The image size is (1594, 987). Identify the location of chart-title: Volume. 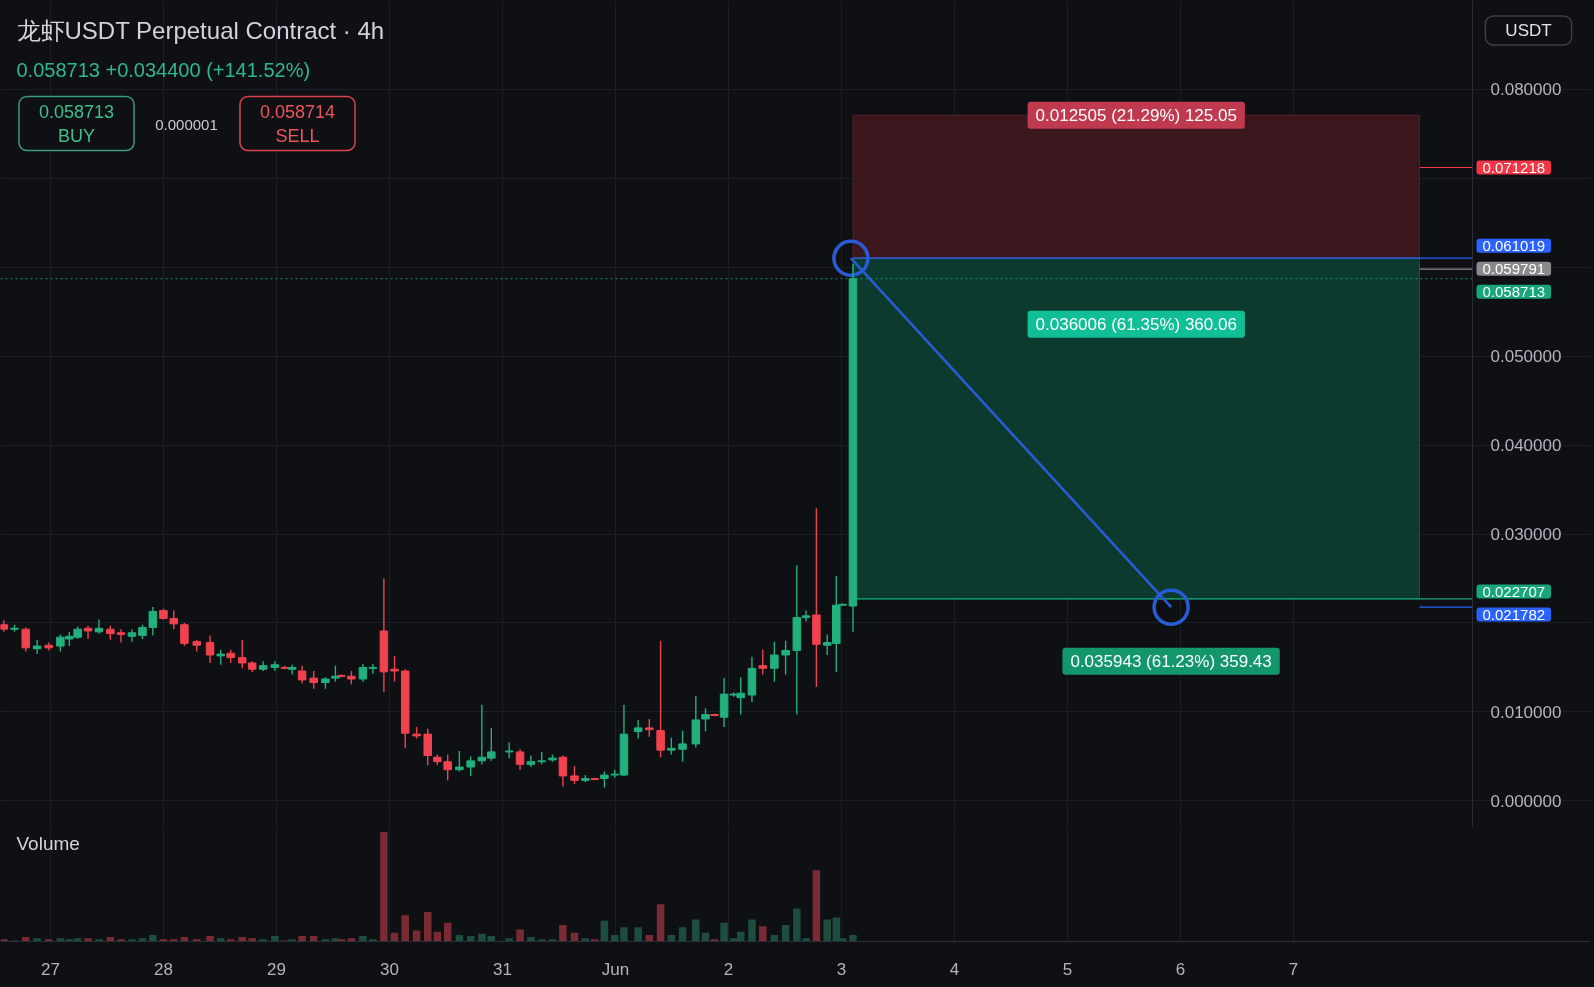
(48, 843).